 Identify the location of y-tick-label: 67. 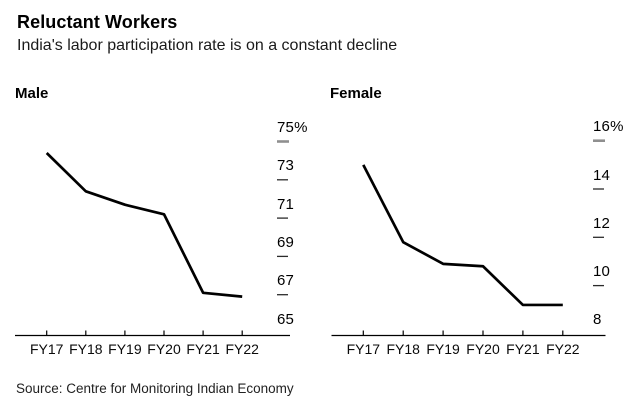
(286, 281).